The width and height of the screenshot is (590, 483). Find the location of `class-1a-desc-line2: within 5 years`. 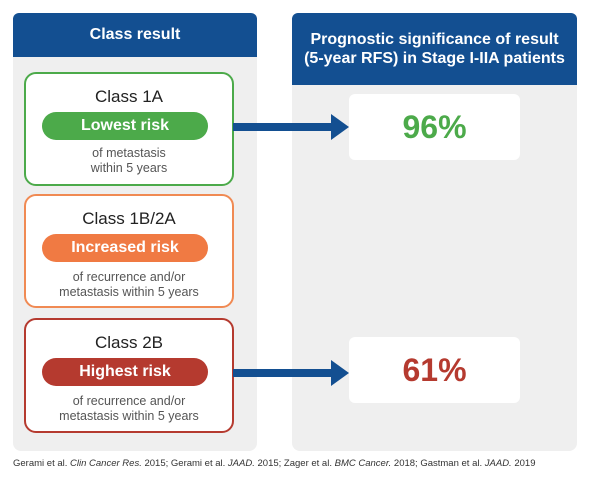

class-1a-desc-line2: within 5 years is located at coordinates (129, 168).